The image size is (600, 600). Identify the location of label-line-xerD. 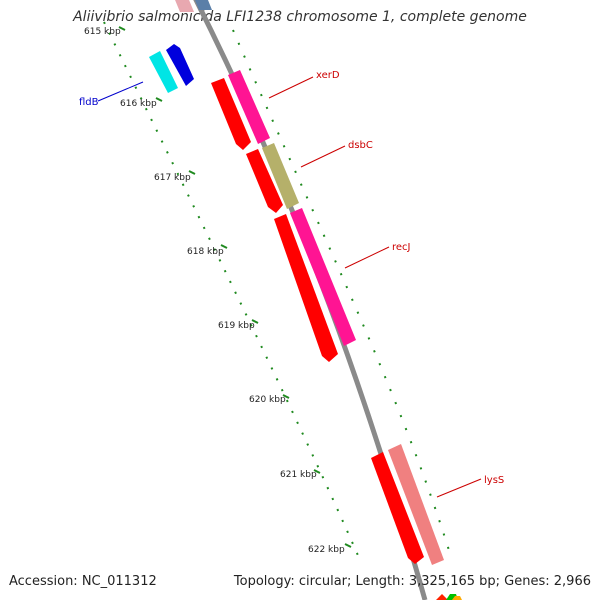
(291, 87).